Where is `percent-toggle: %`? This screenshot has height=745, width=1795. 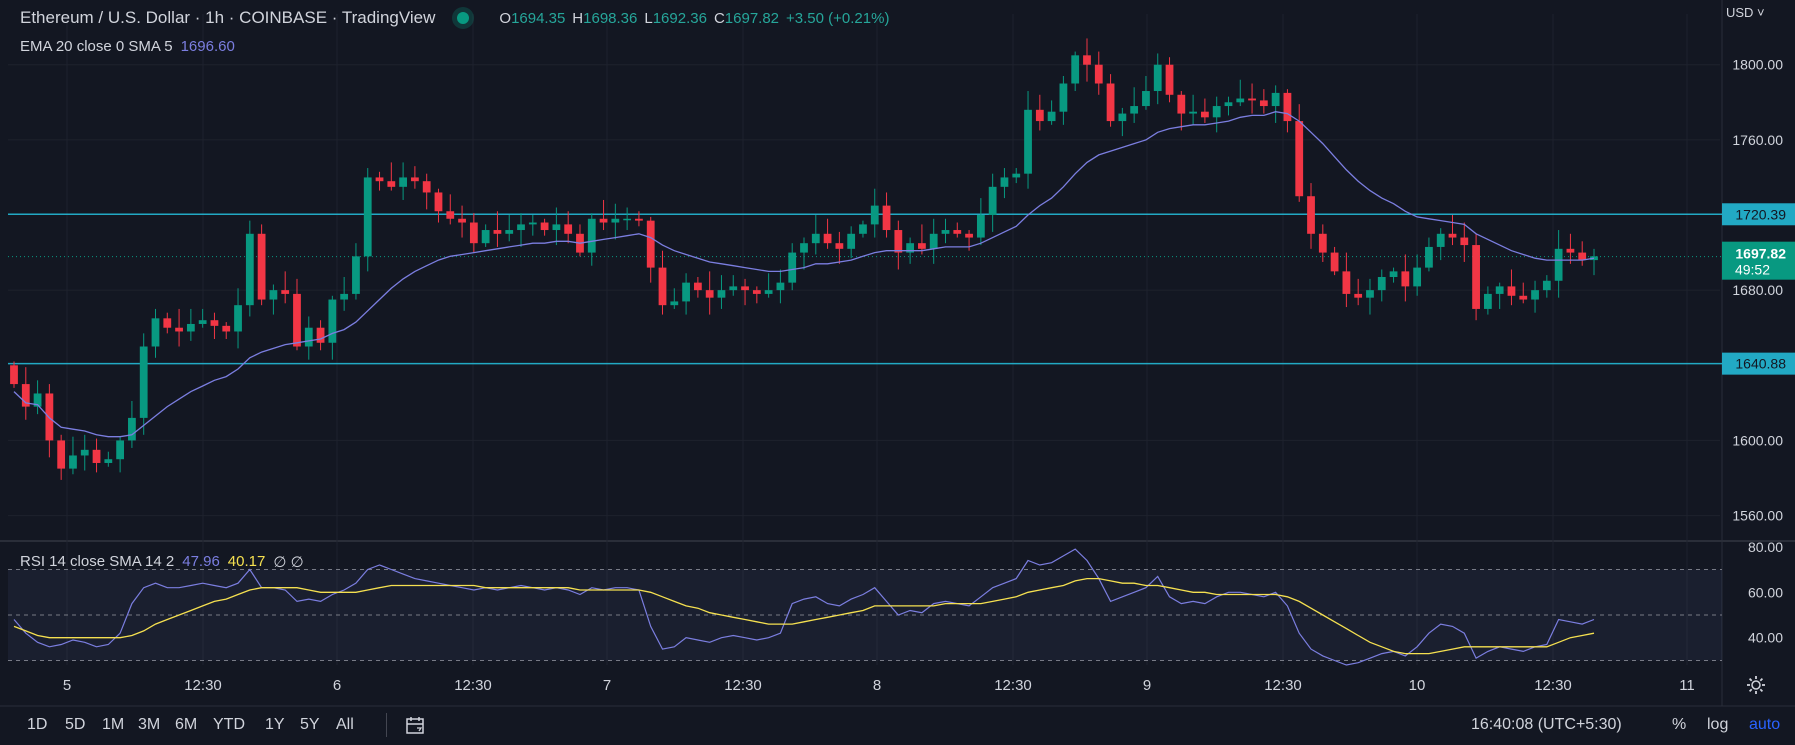
percent-toggle: % is located at coordinates (1679, 724).